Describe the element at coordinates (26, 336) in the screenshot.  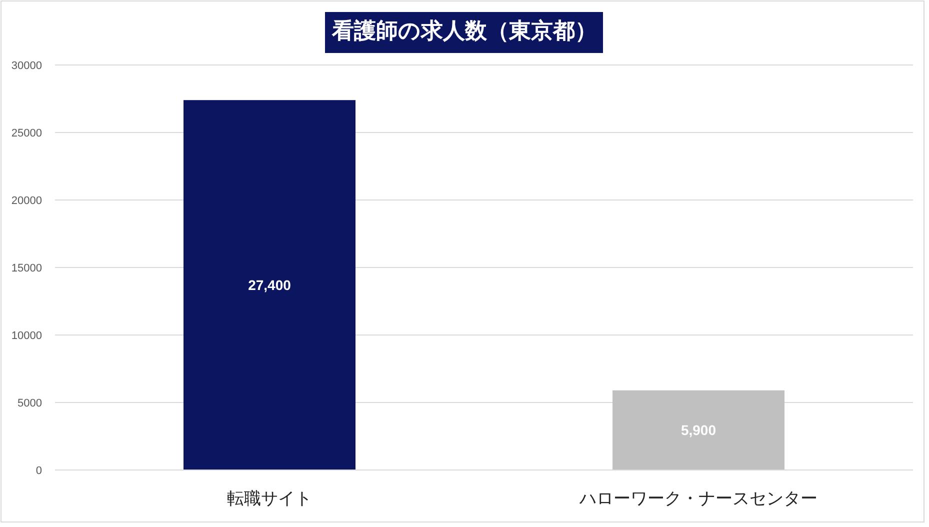
I see `y-tick-label: 10000` at that location.